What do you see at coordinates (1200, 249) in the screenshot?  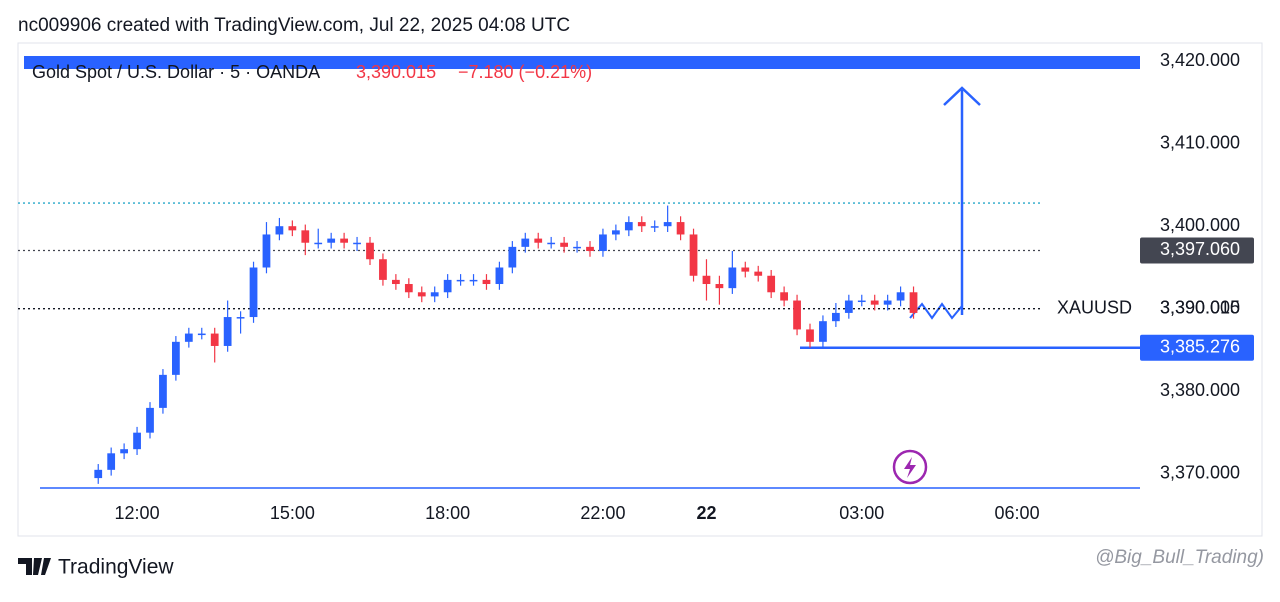 I see `price-tag-label: 3,397.060` at bounding box center [1200, 249].